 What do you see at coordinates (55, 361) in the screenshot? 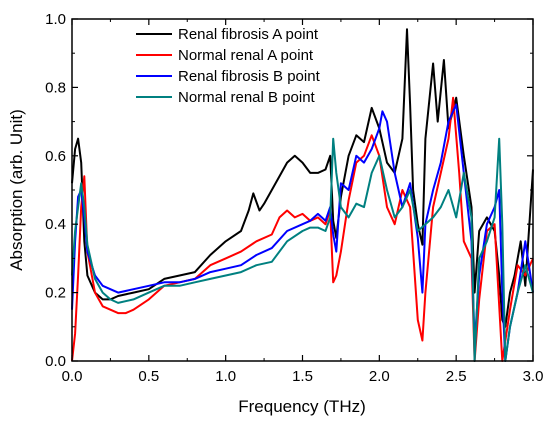
I see `y-tick-label: 0.0` at bounding box center [55, 361].